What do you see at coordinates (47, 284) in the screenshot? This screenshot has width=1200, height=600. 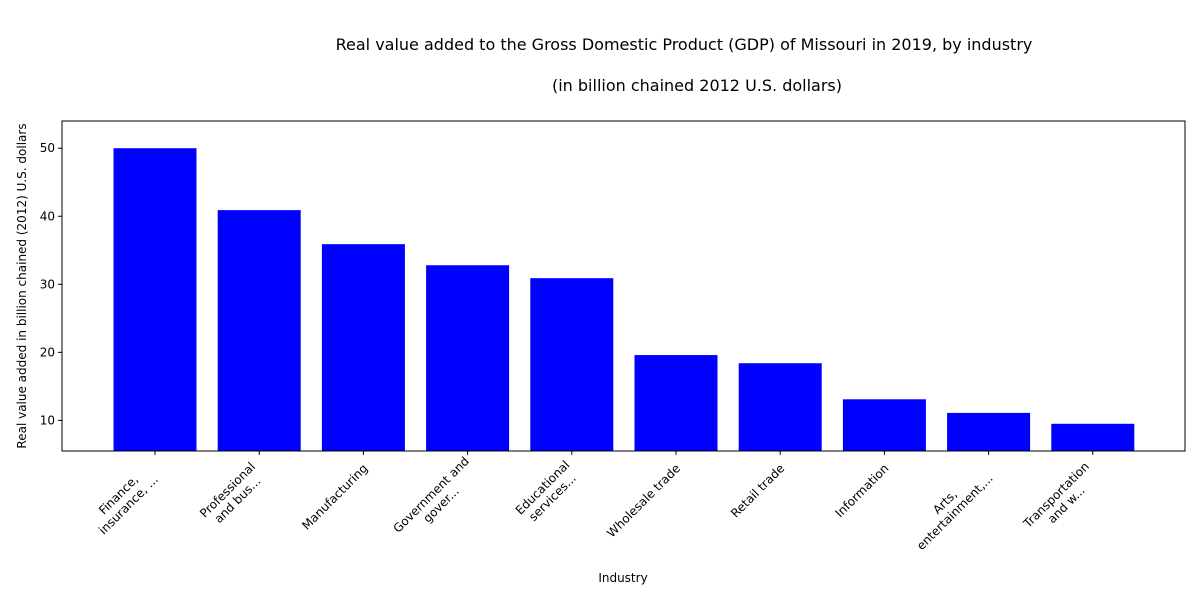 I see `y-tick-label: 30` at bounding box center [47, 284].